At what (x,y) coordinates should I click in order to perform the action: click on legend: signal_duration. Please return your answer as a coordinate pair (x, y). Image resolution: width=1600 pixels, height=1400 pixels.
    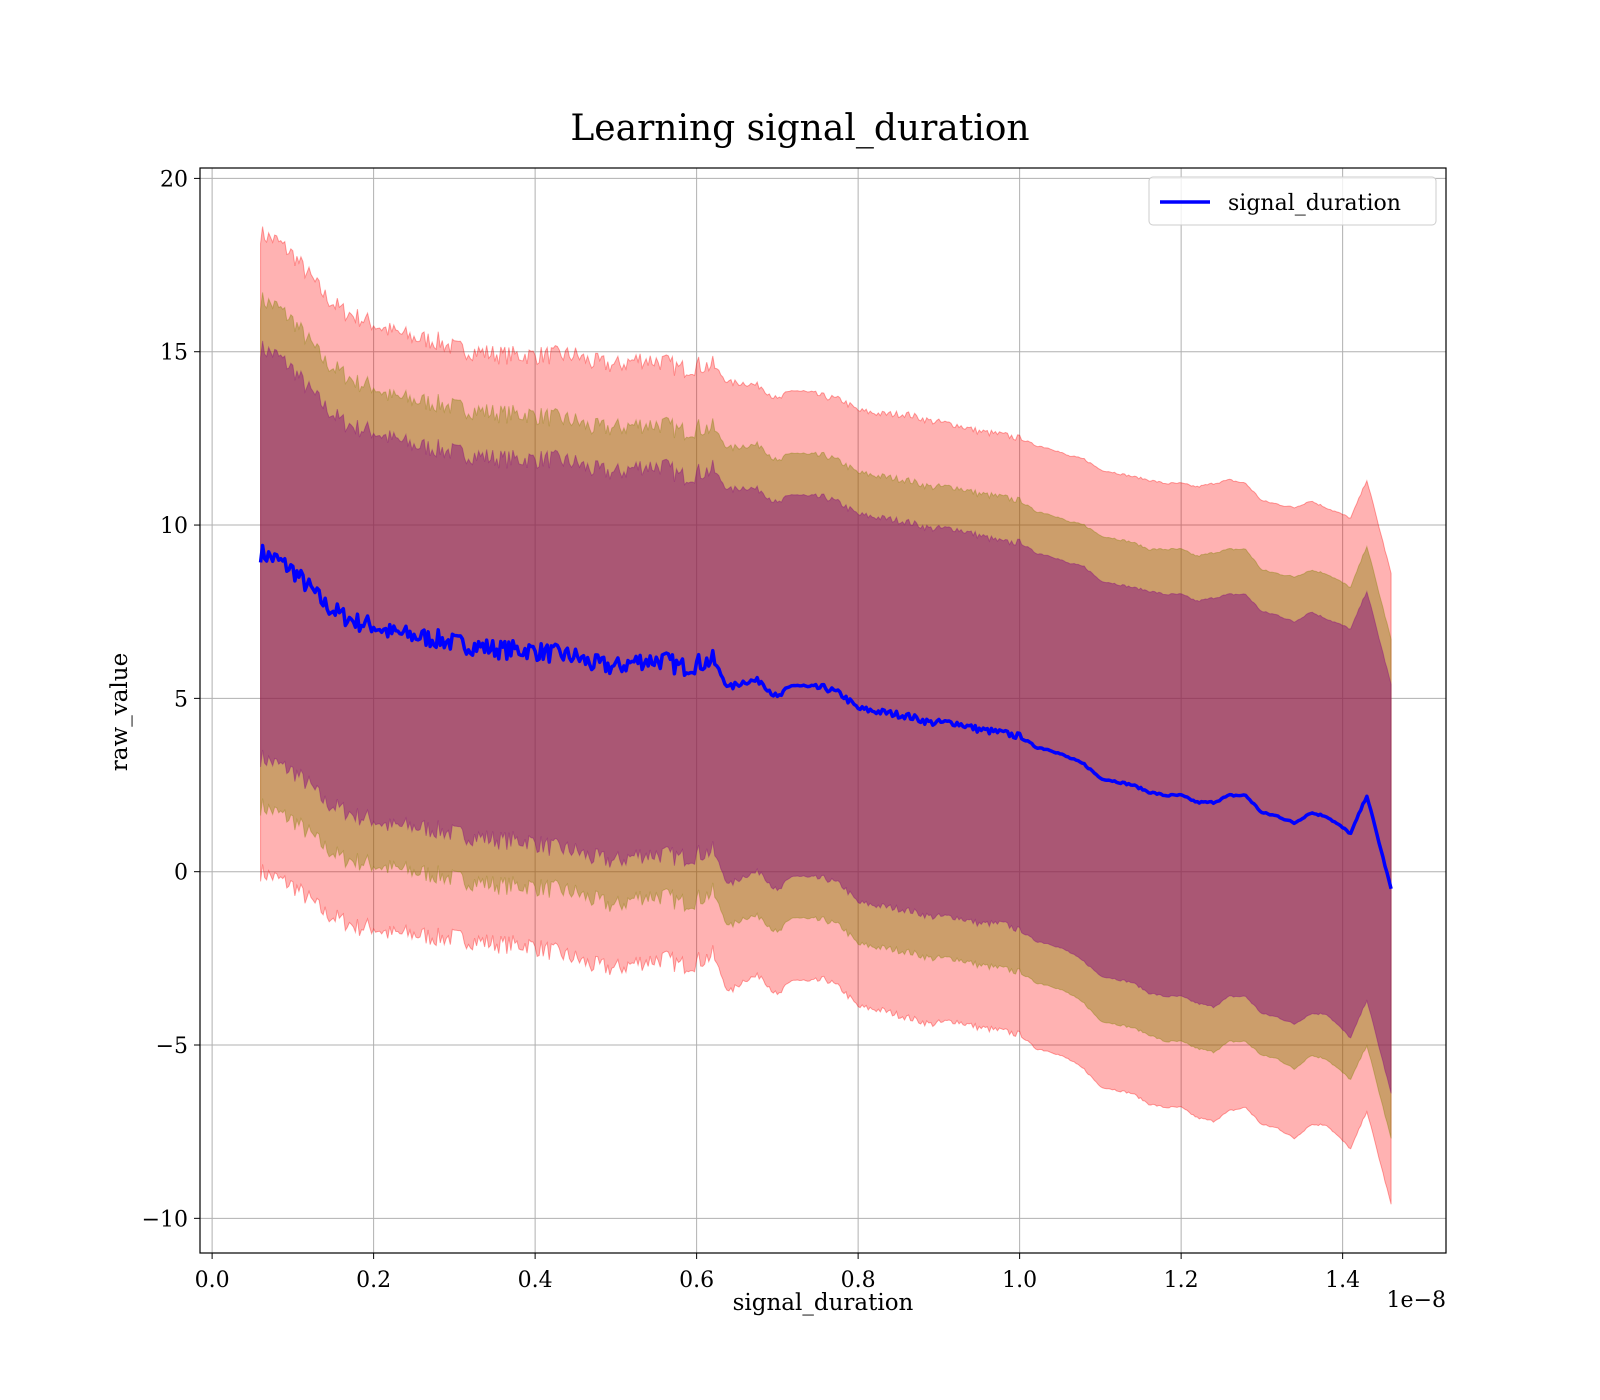
    Looking at the image, I should click on (1292, 201).